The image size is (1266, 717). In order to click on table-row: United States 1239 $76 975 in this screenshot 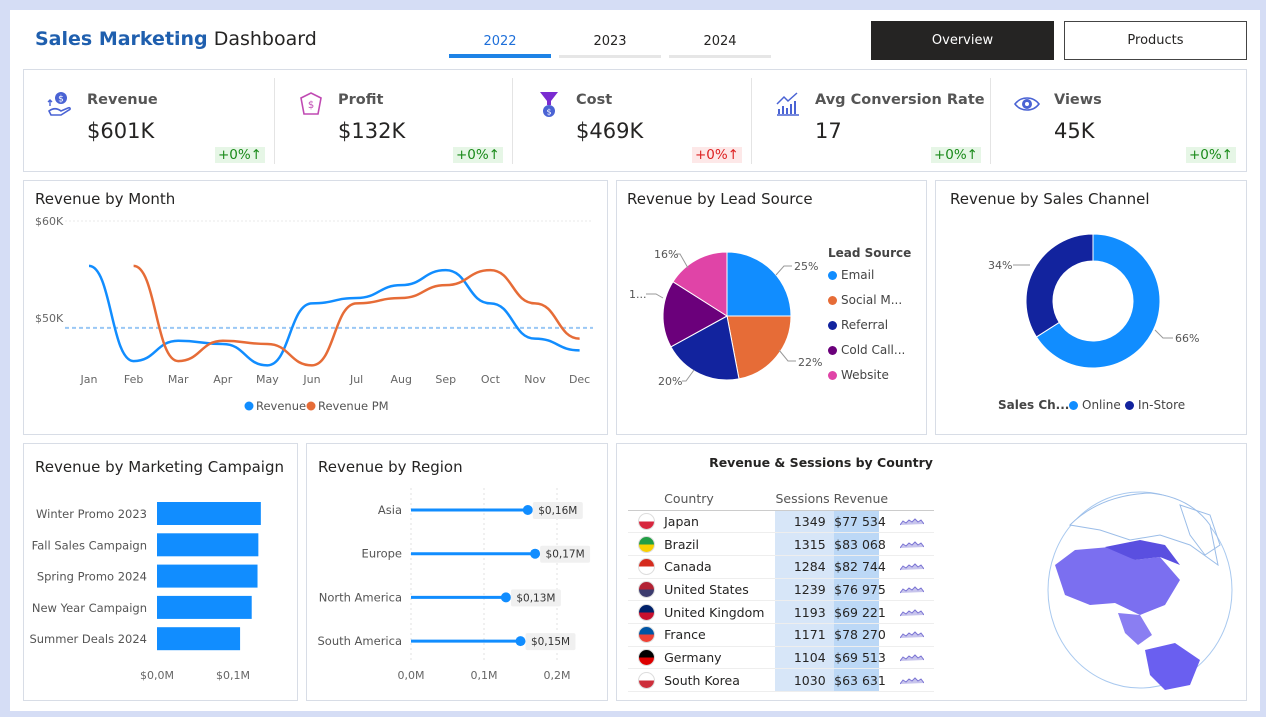, I will do `click(781, 590)`.